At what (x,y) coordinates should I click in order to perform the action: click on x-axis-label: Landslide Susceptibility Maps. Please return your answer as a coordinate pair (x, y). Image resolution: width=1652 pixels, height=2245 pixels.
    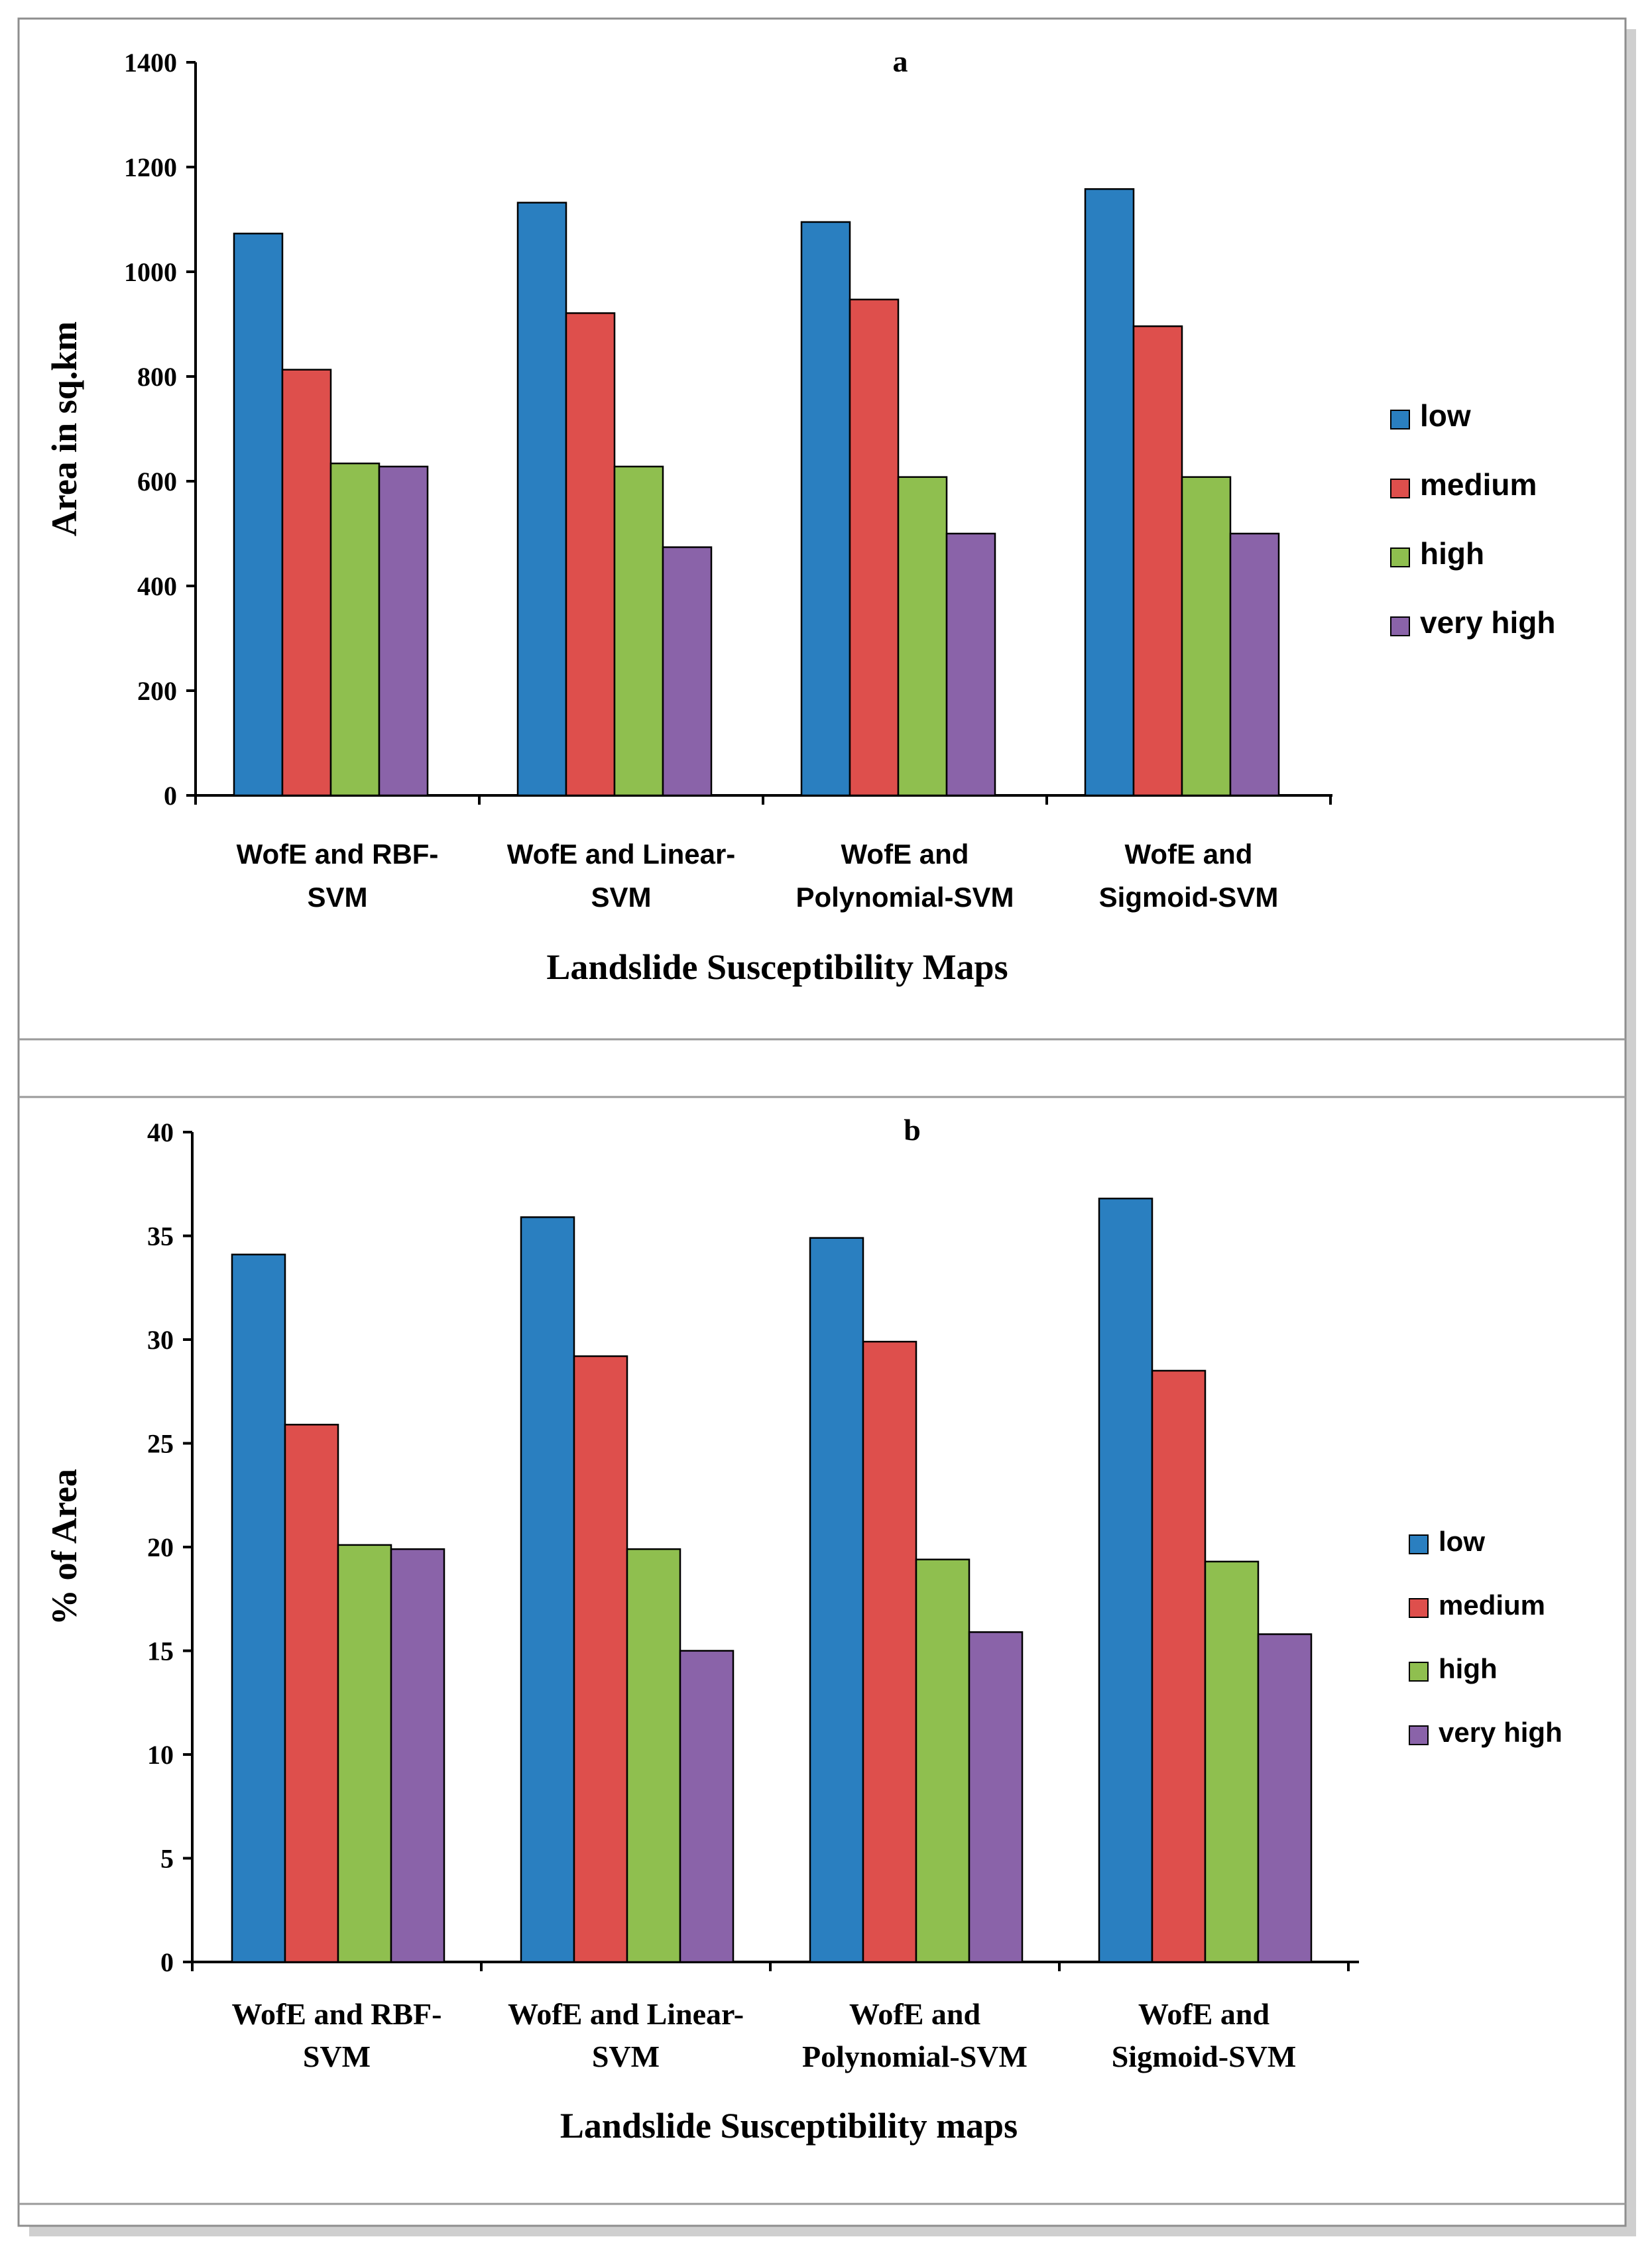
    Looking at the image, I should click on (777, 967).